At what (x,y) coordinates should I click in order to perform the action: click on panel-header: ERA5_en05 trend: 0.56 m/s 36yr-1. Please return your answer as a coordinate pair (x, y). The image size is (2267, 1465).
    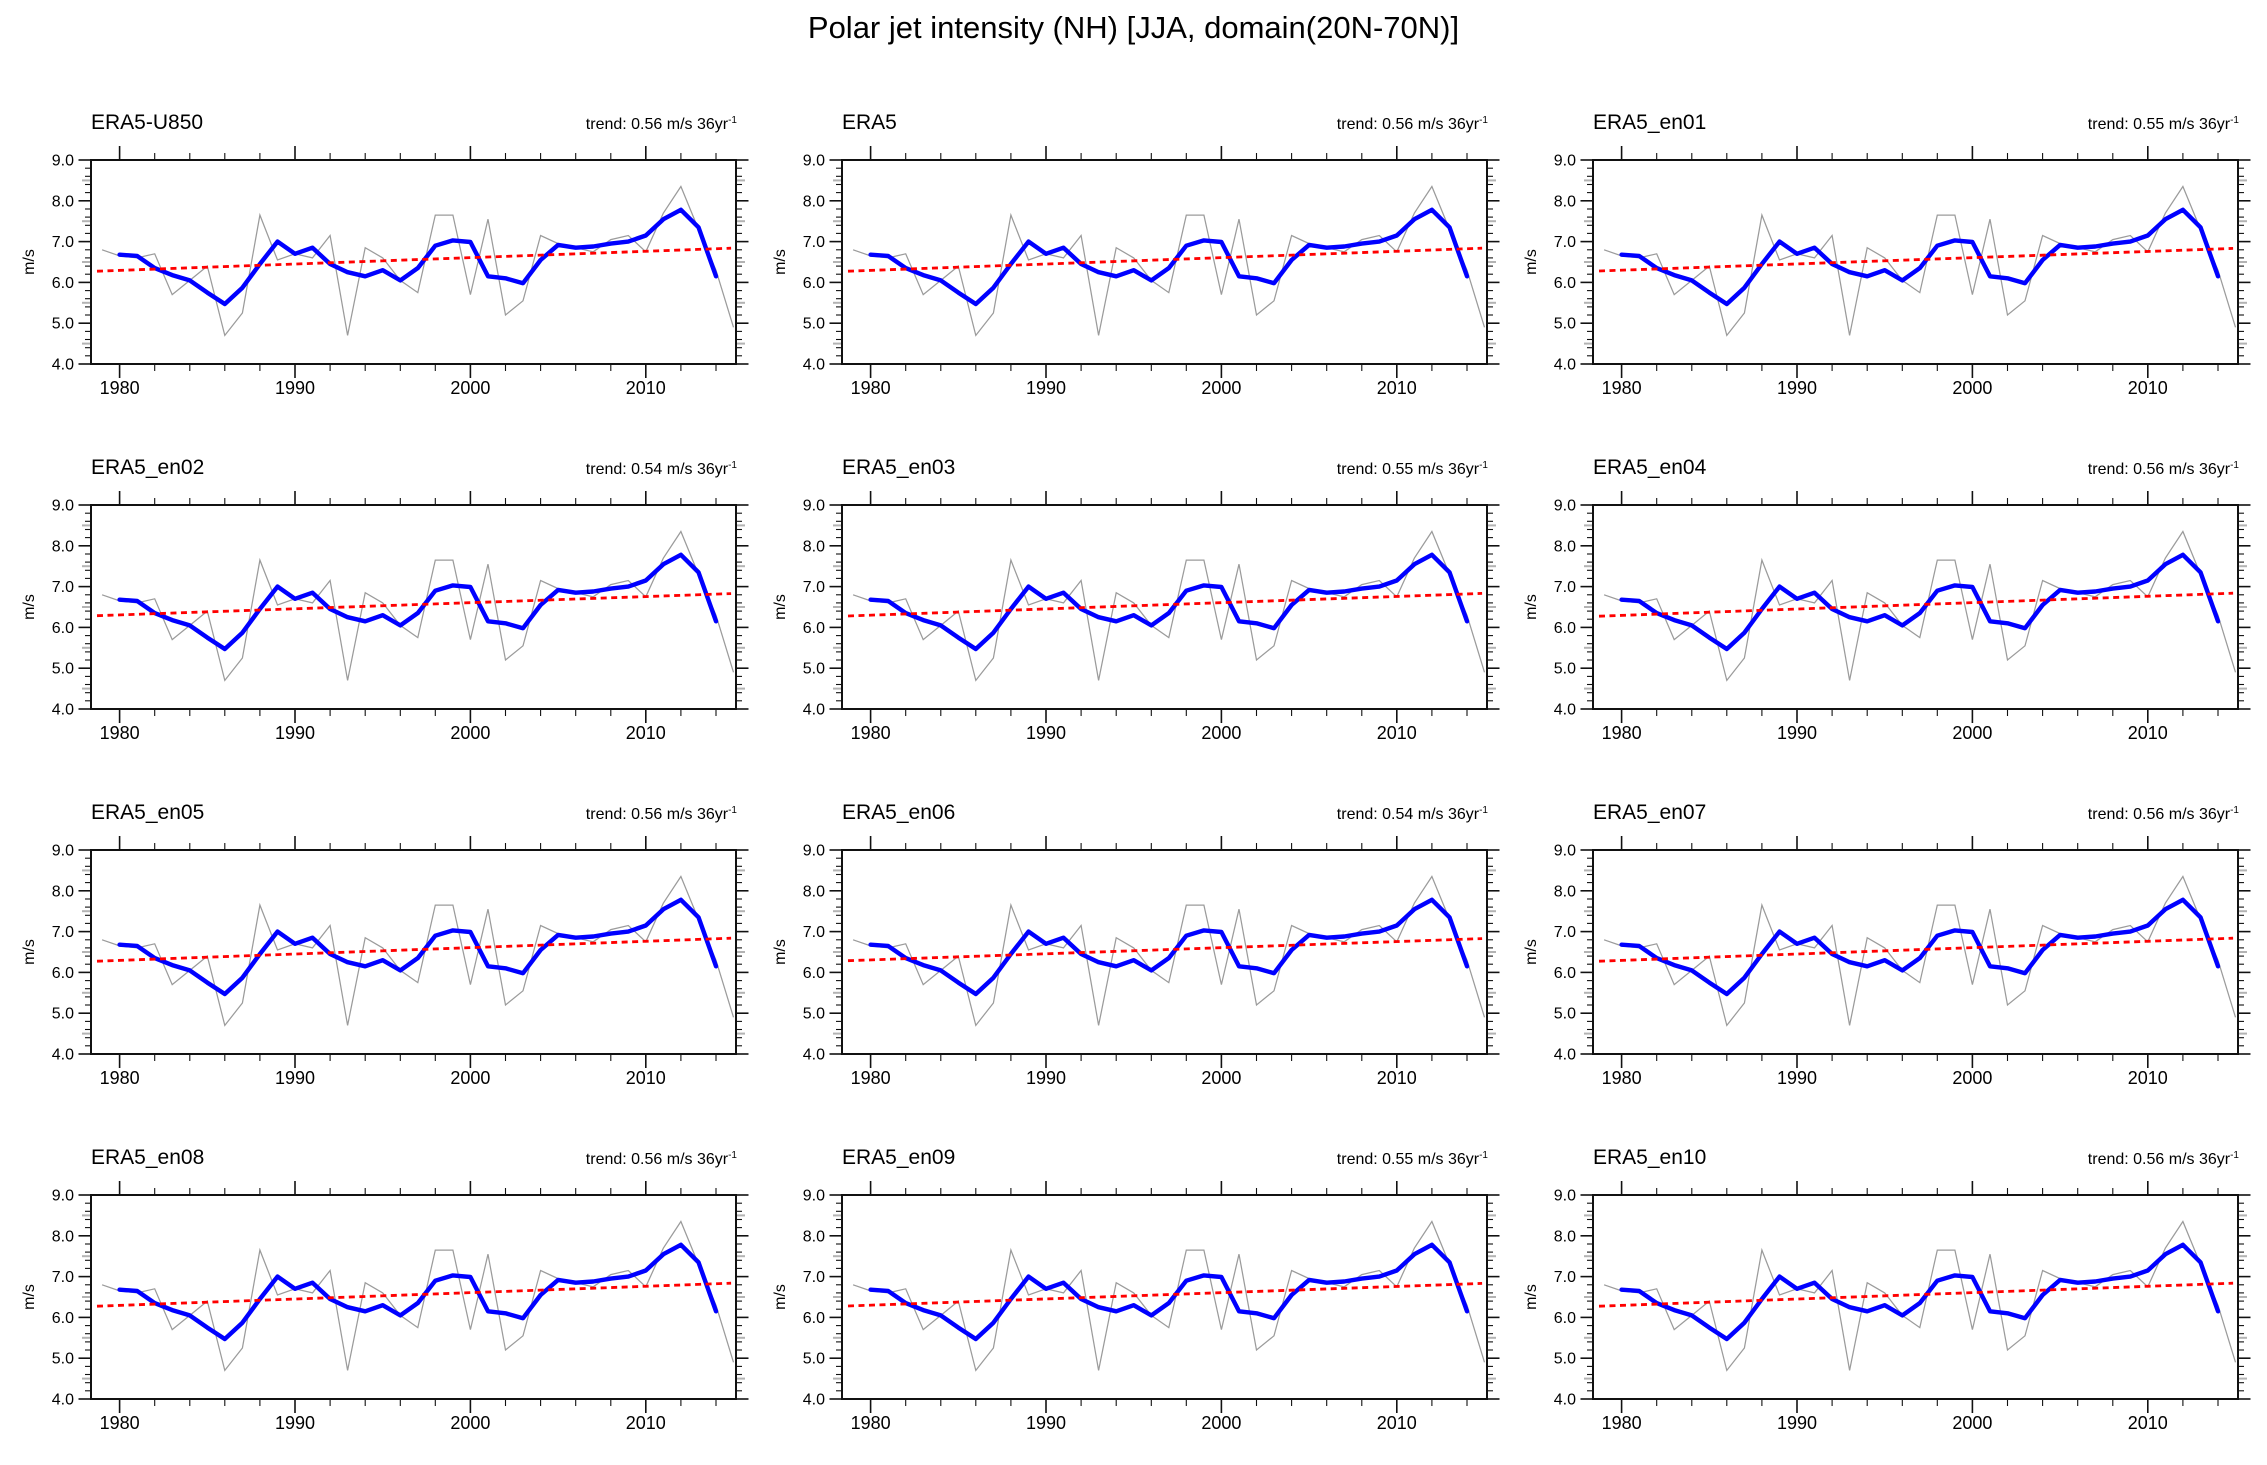
    Looking at the image, I should click on (414, 813).